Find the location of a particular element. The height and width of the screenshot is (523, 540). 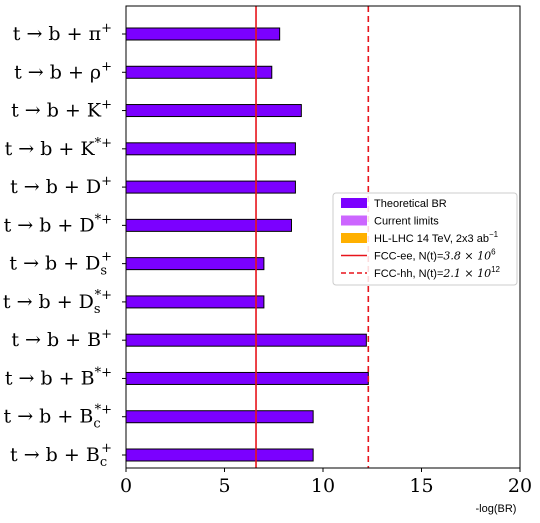

x-axis-ticks: 0 5 10 15 20 is located at coordinates (326, 482).